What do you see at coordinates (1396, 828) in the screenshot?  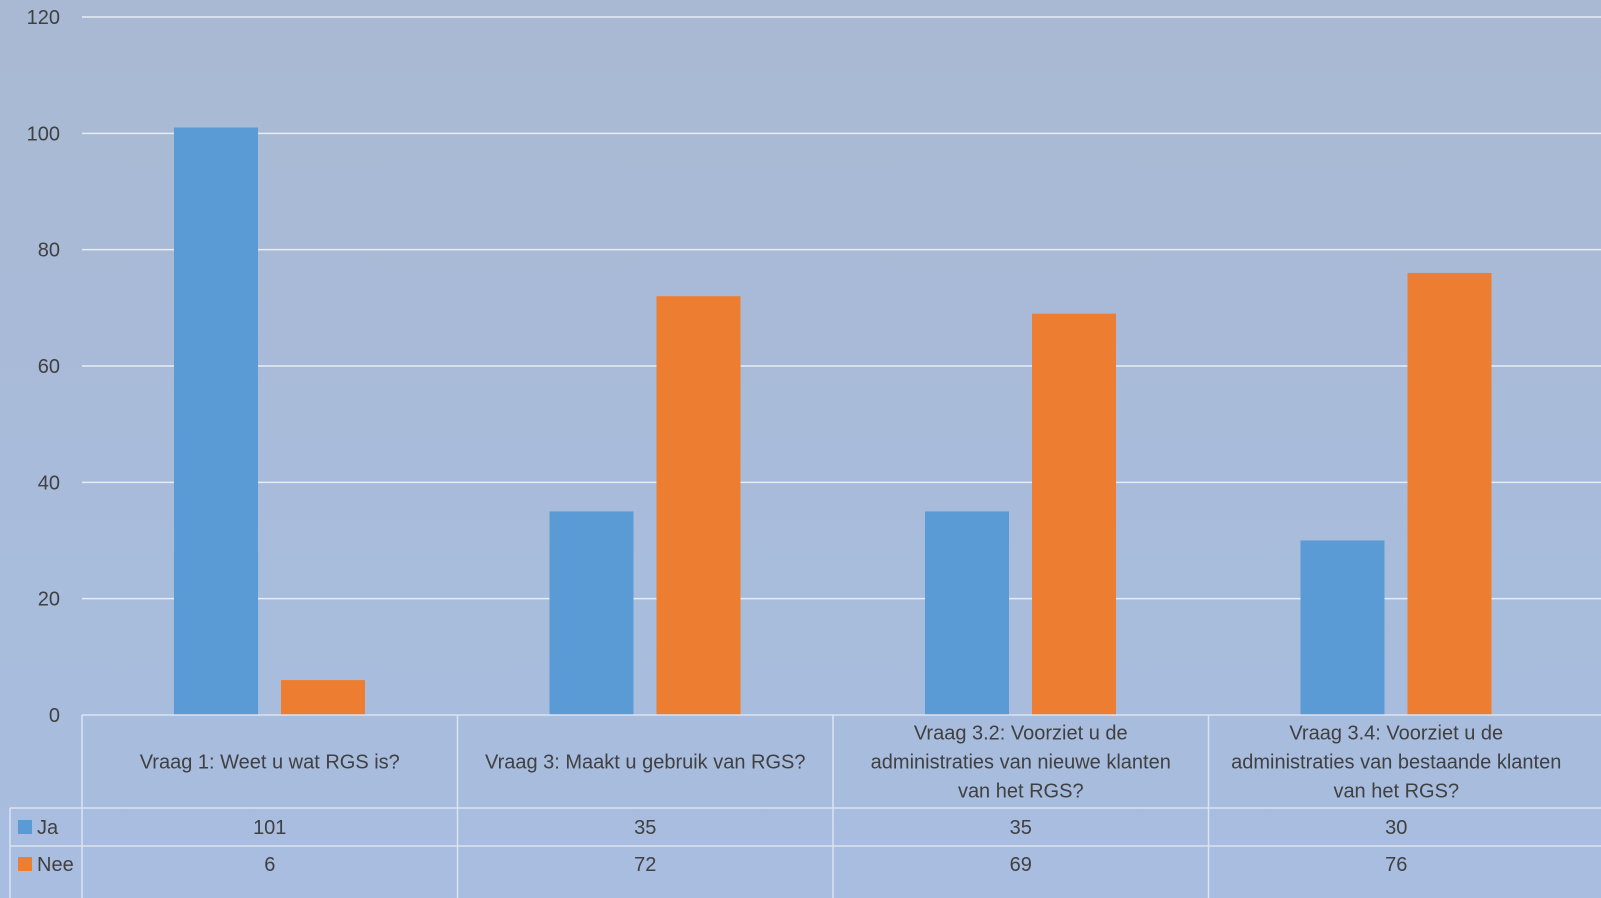 I see `table-value-ja: 30` at bounding box center [1396, 828].